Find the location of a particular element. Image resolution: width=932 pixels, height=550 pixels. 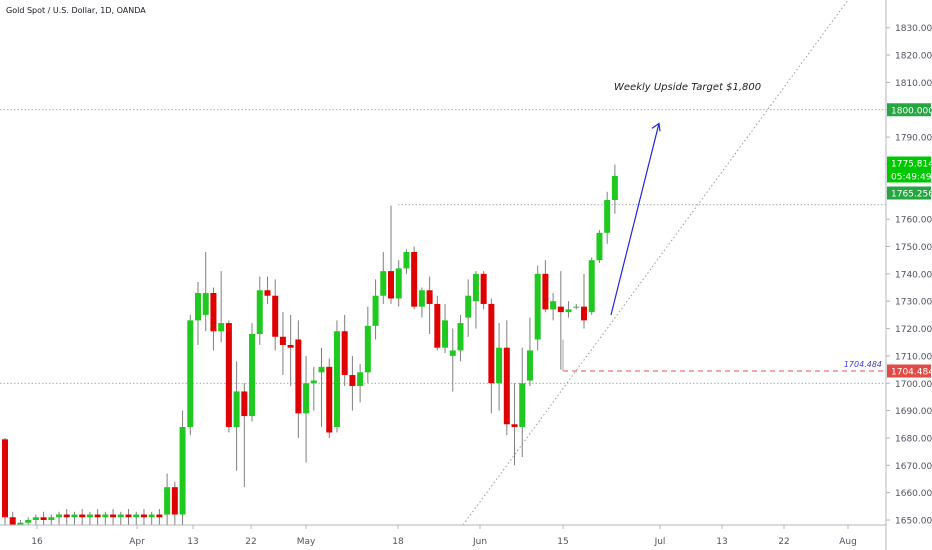

target-price-tag: 1800.000 is located at coordinates (911, 111).